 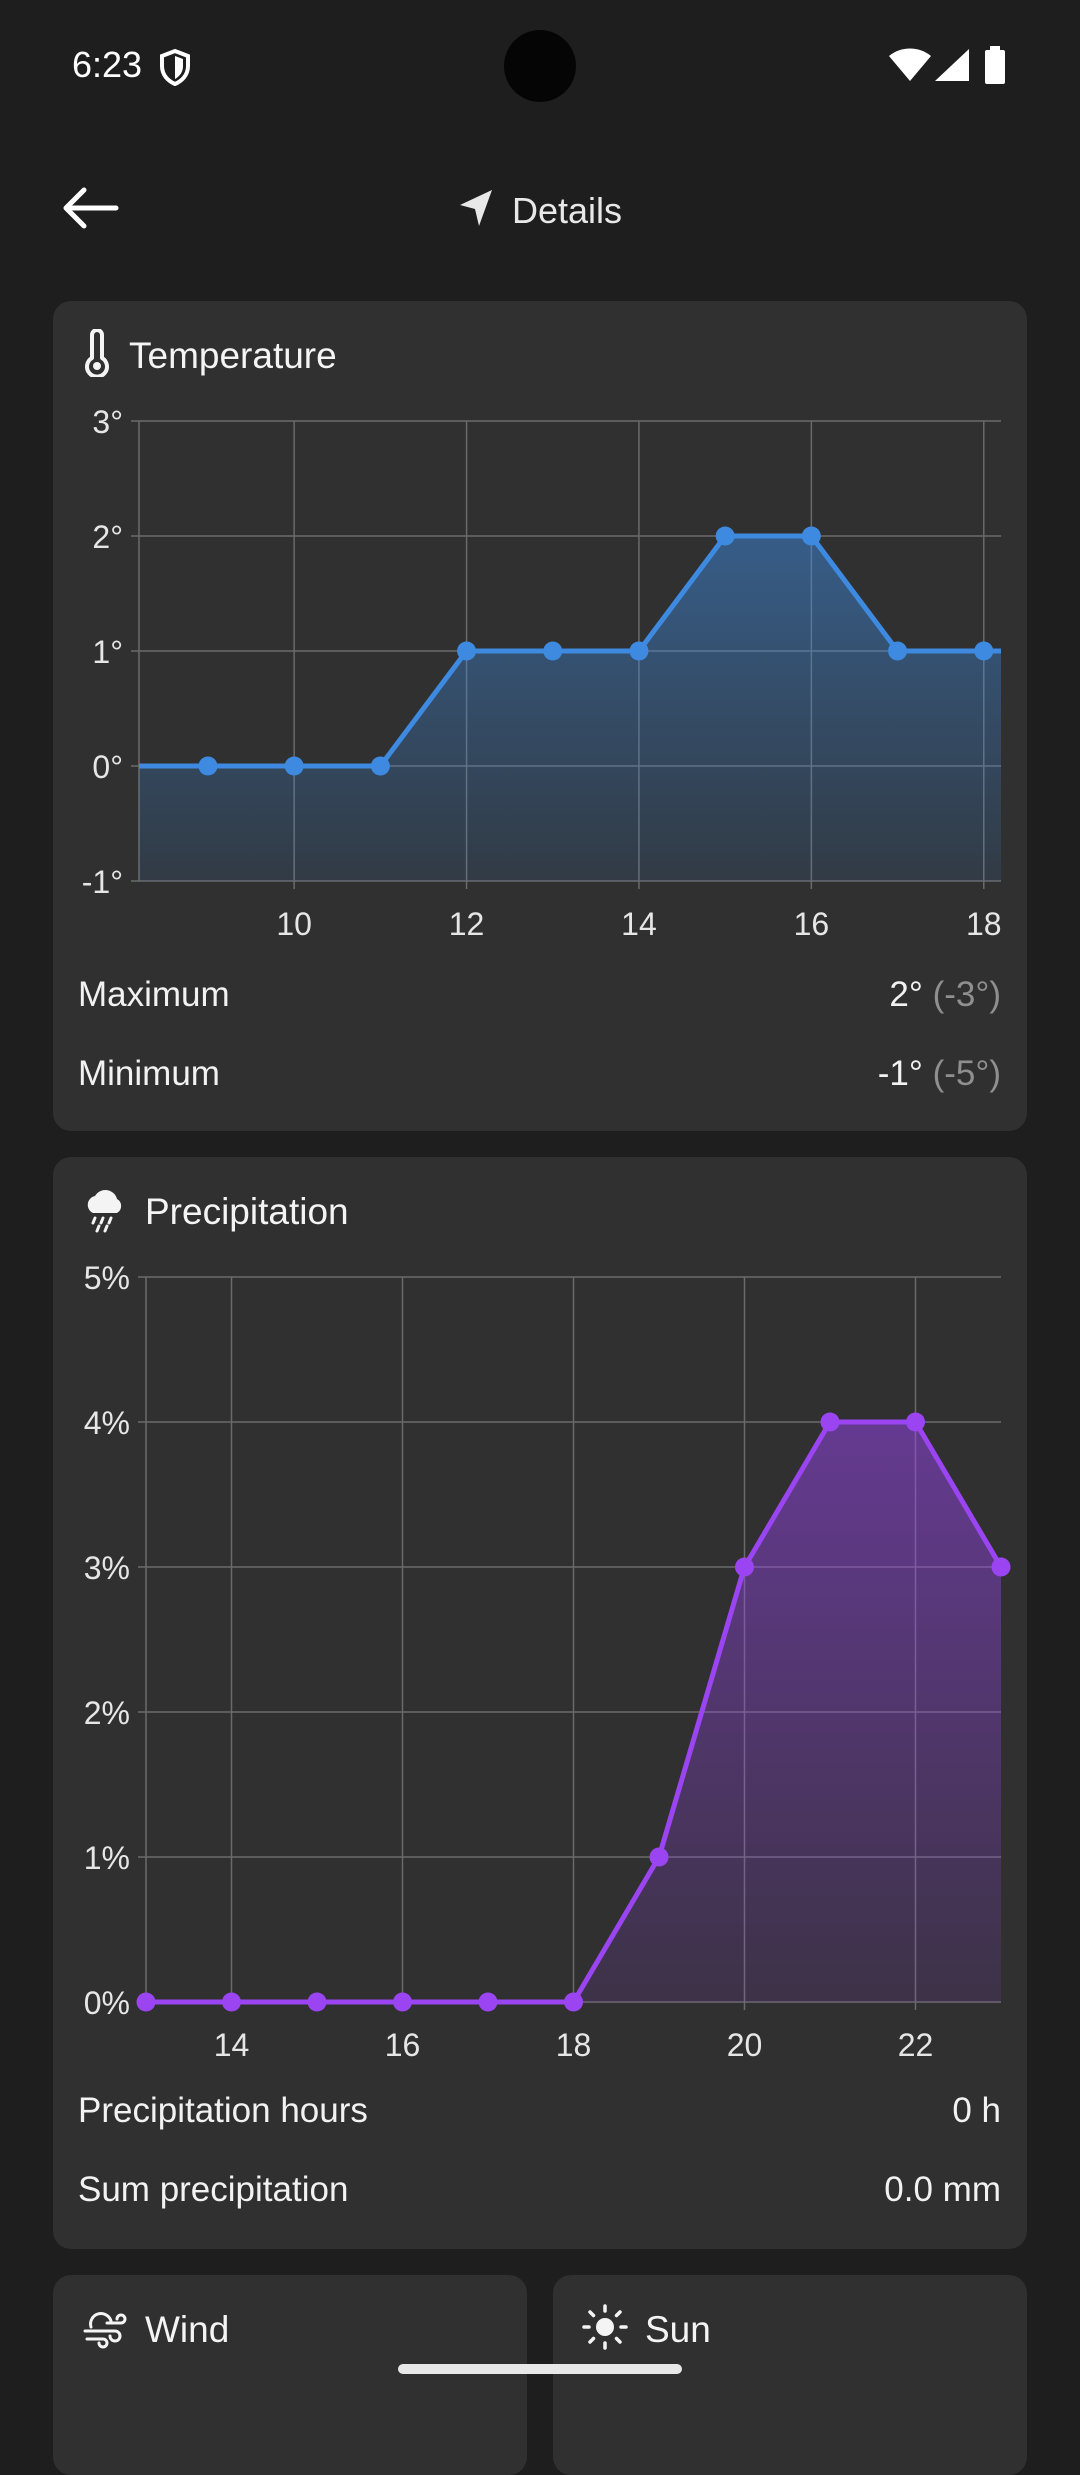 What do you see at coordinates (247, 1211) in the screenshot?
I see `precipitation-title: Precipitation` at bounding box center [247, 1211].